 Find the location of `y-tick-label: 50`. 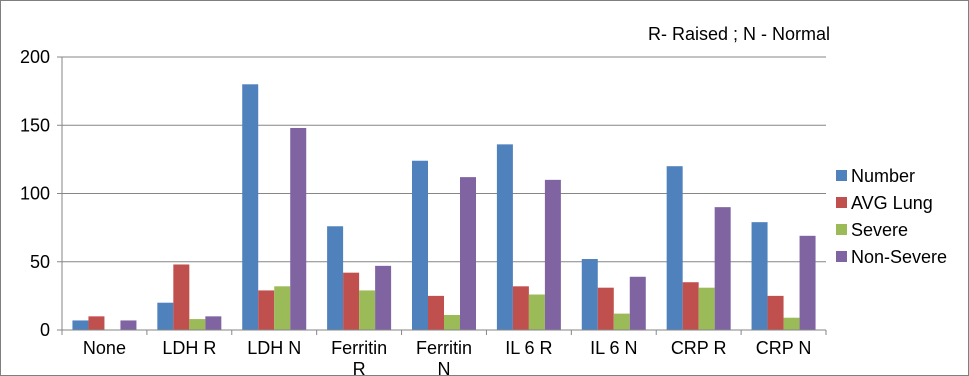

y-tick-label: 50 is located at coordinates (40, 262).